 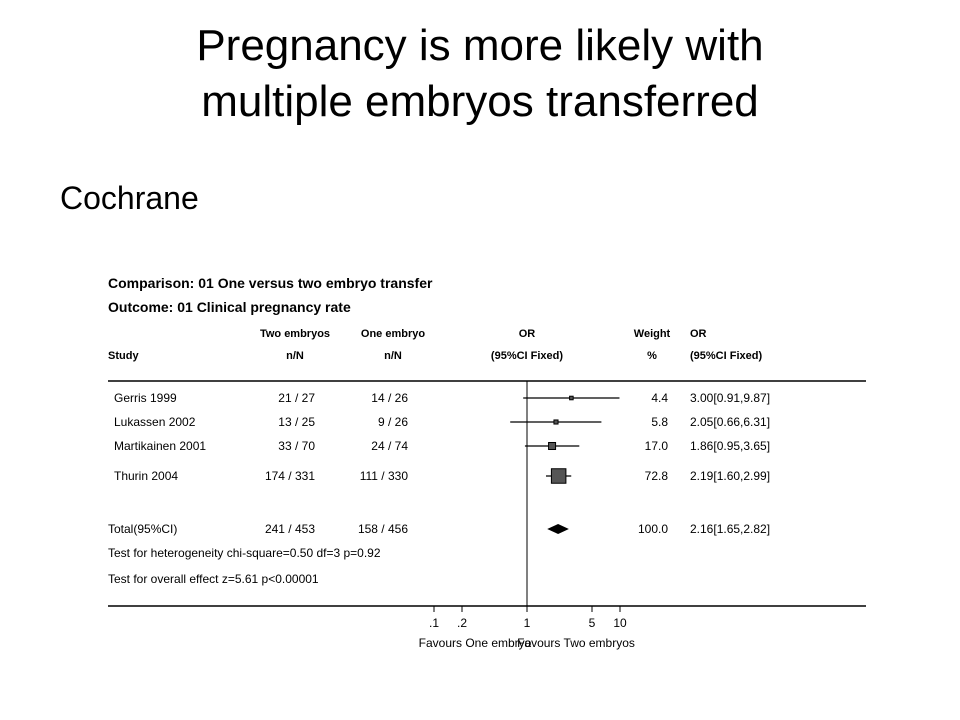 I want to click on x-axis: .1 .2 1 5 10, so click(x=528, y=618).